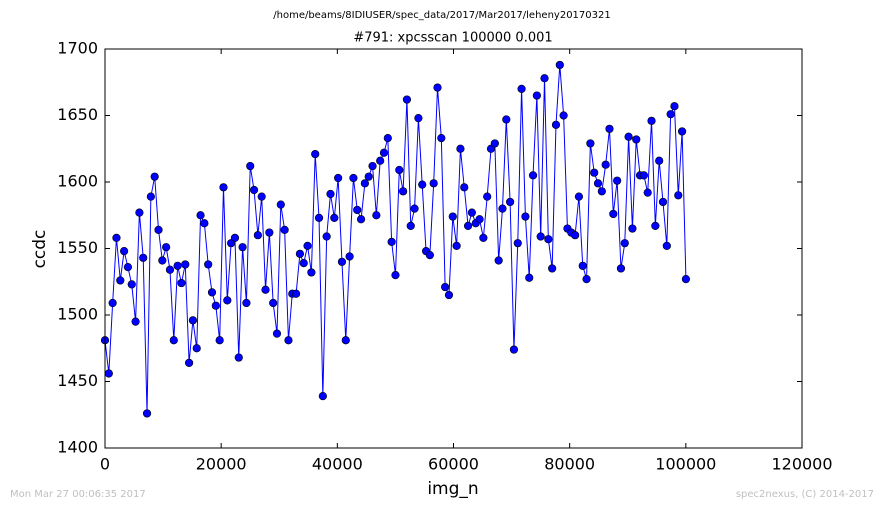  I want to click on x-tick-label: 80000, so click(569, 464).